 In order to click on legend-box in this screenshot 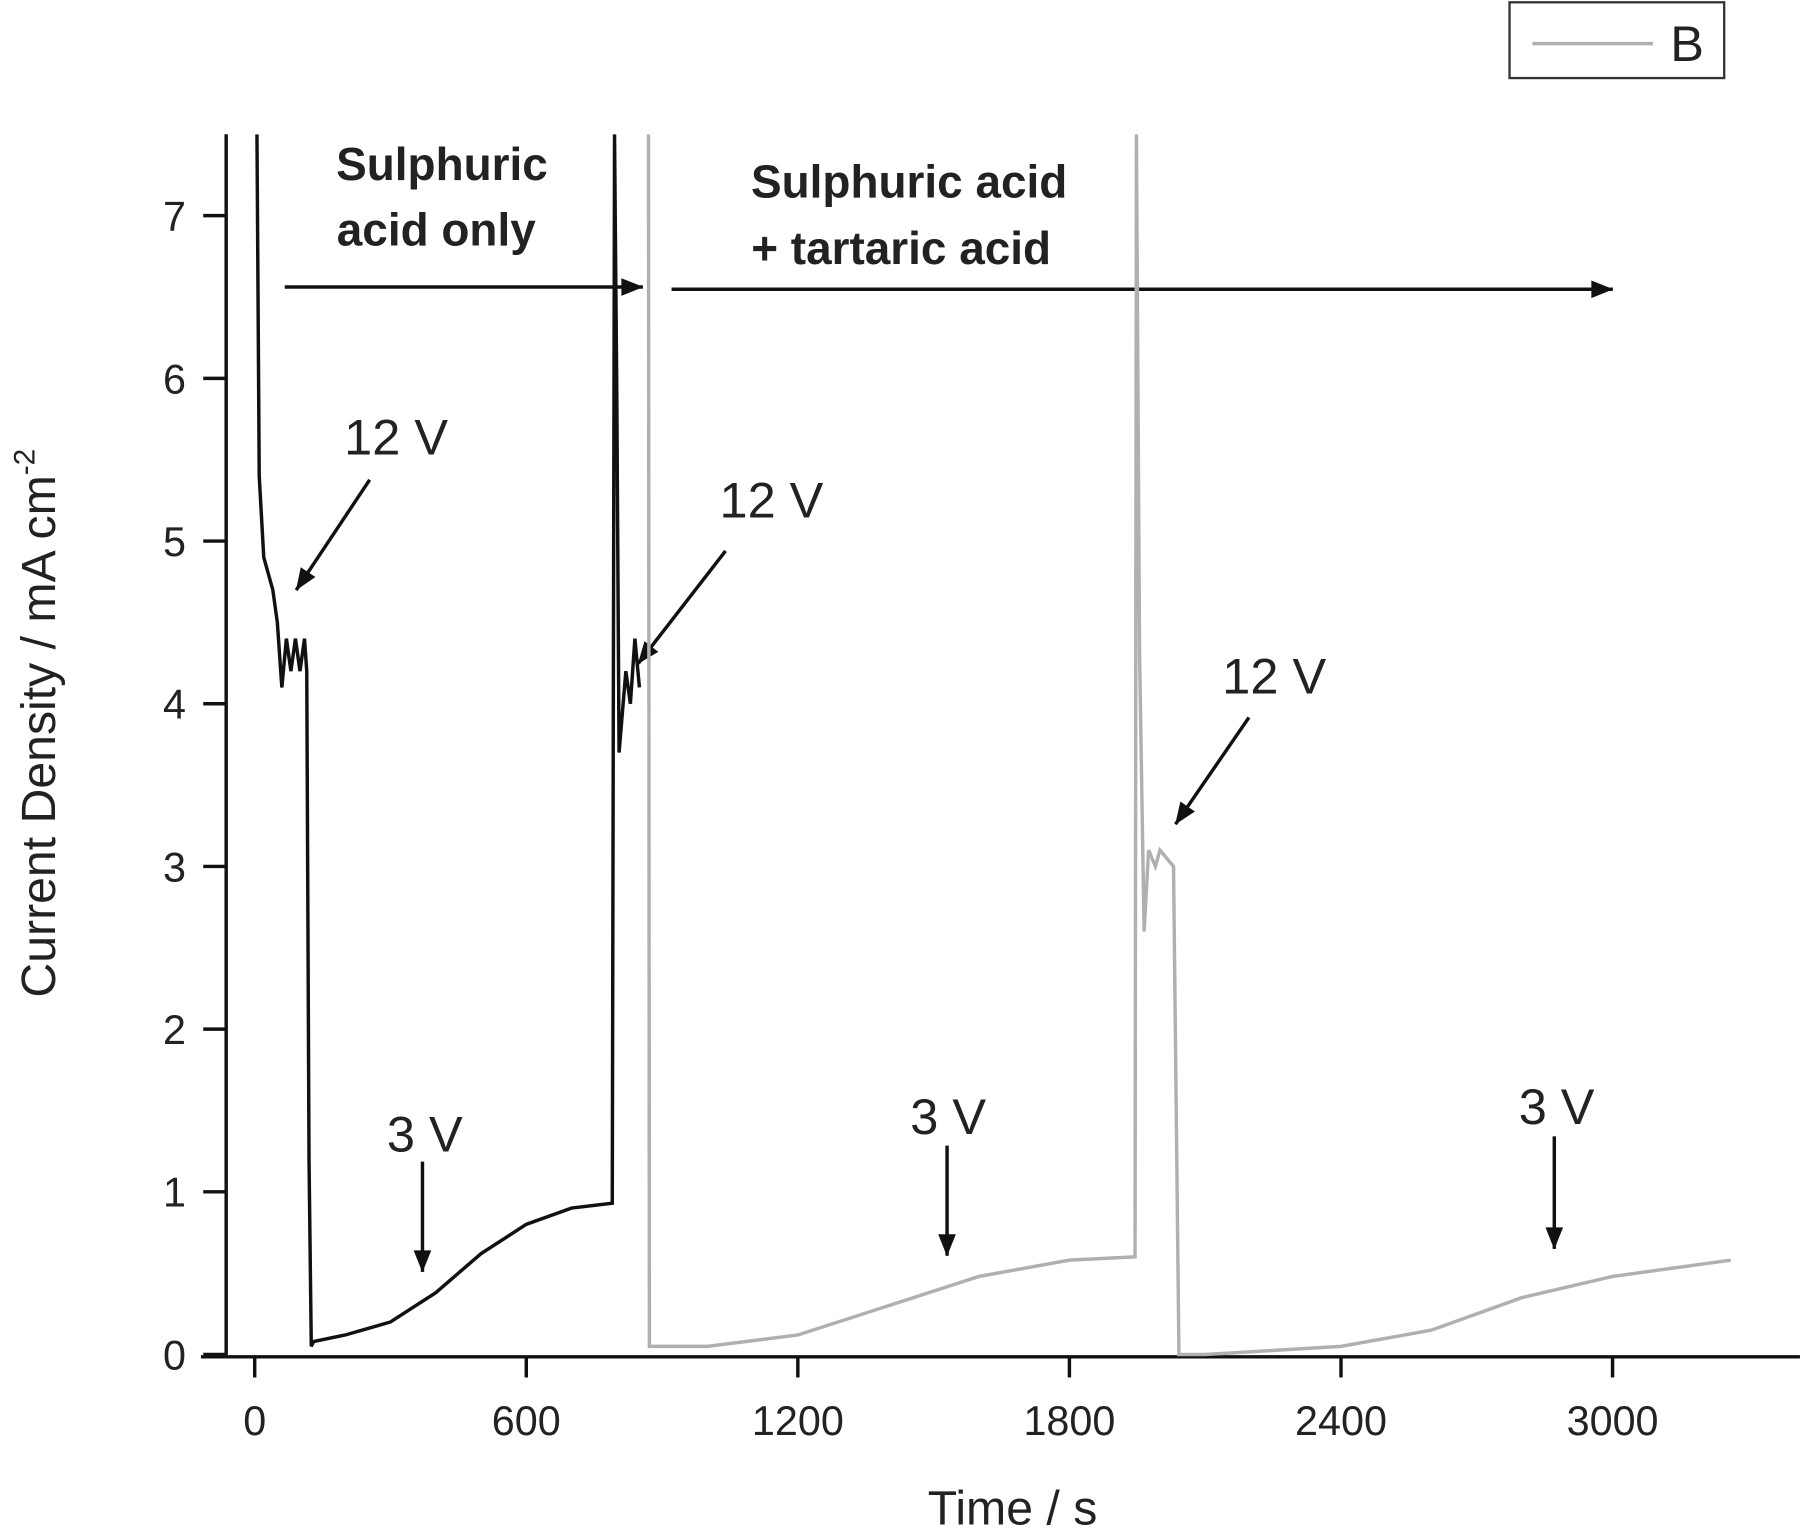, I will do `click(1617, 40)`.